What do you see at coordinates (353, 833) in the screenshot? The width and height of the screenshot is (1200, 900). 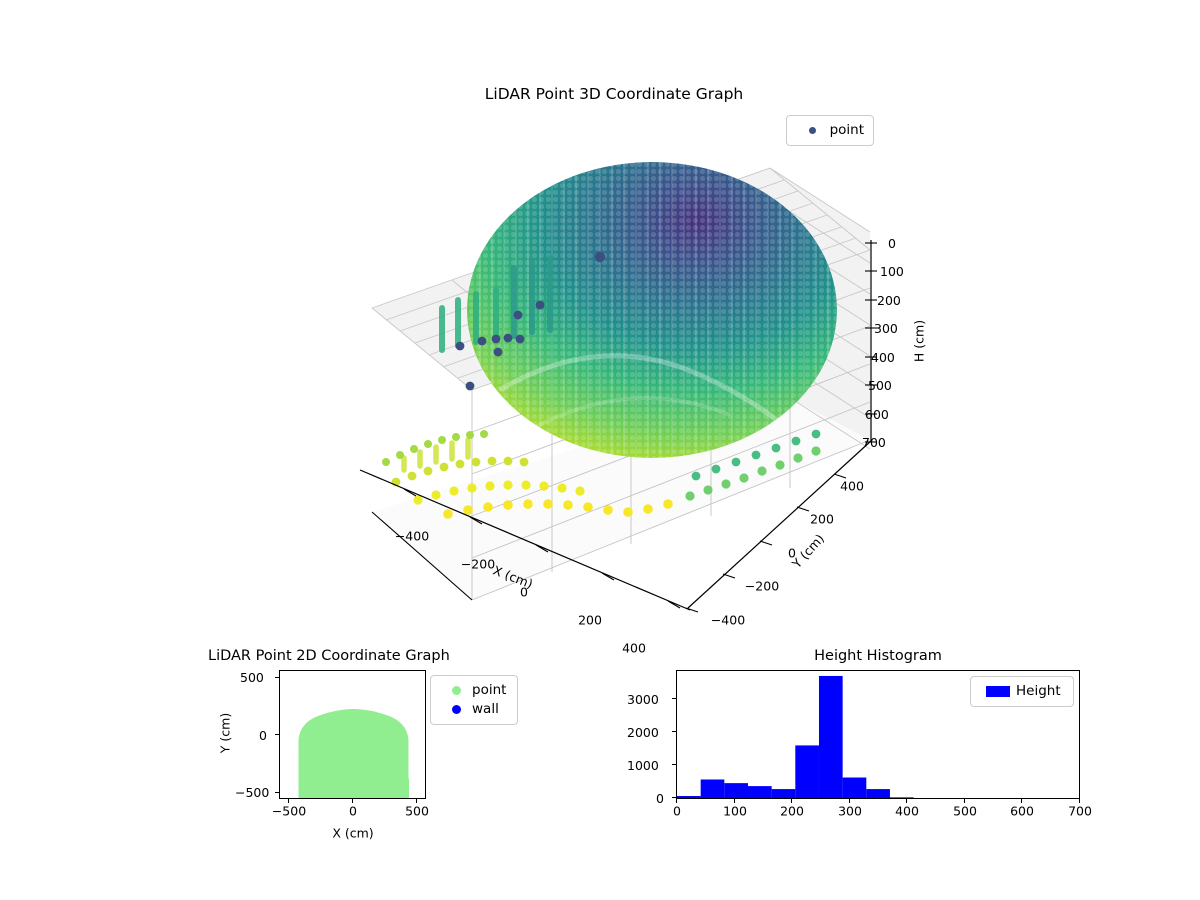 I see `plot2d-xlabel: X (cm)` at bounding box center [353, 833].